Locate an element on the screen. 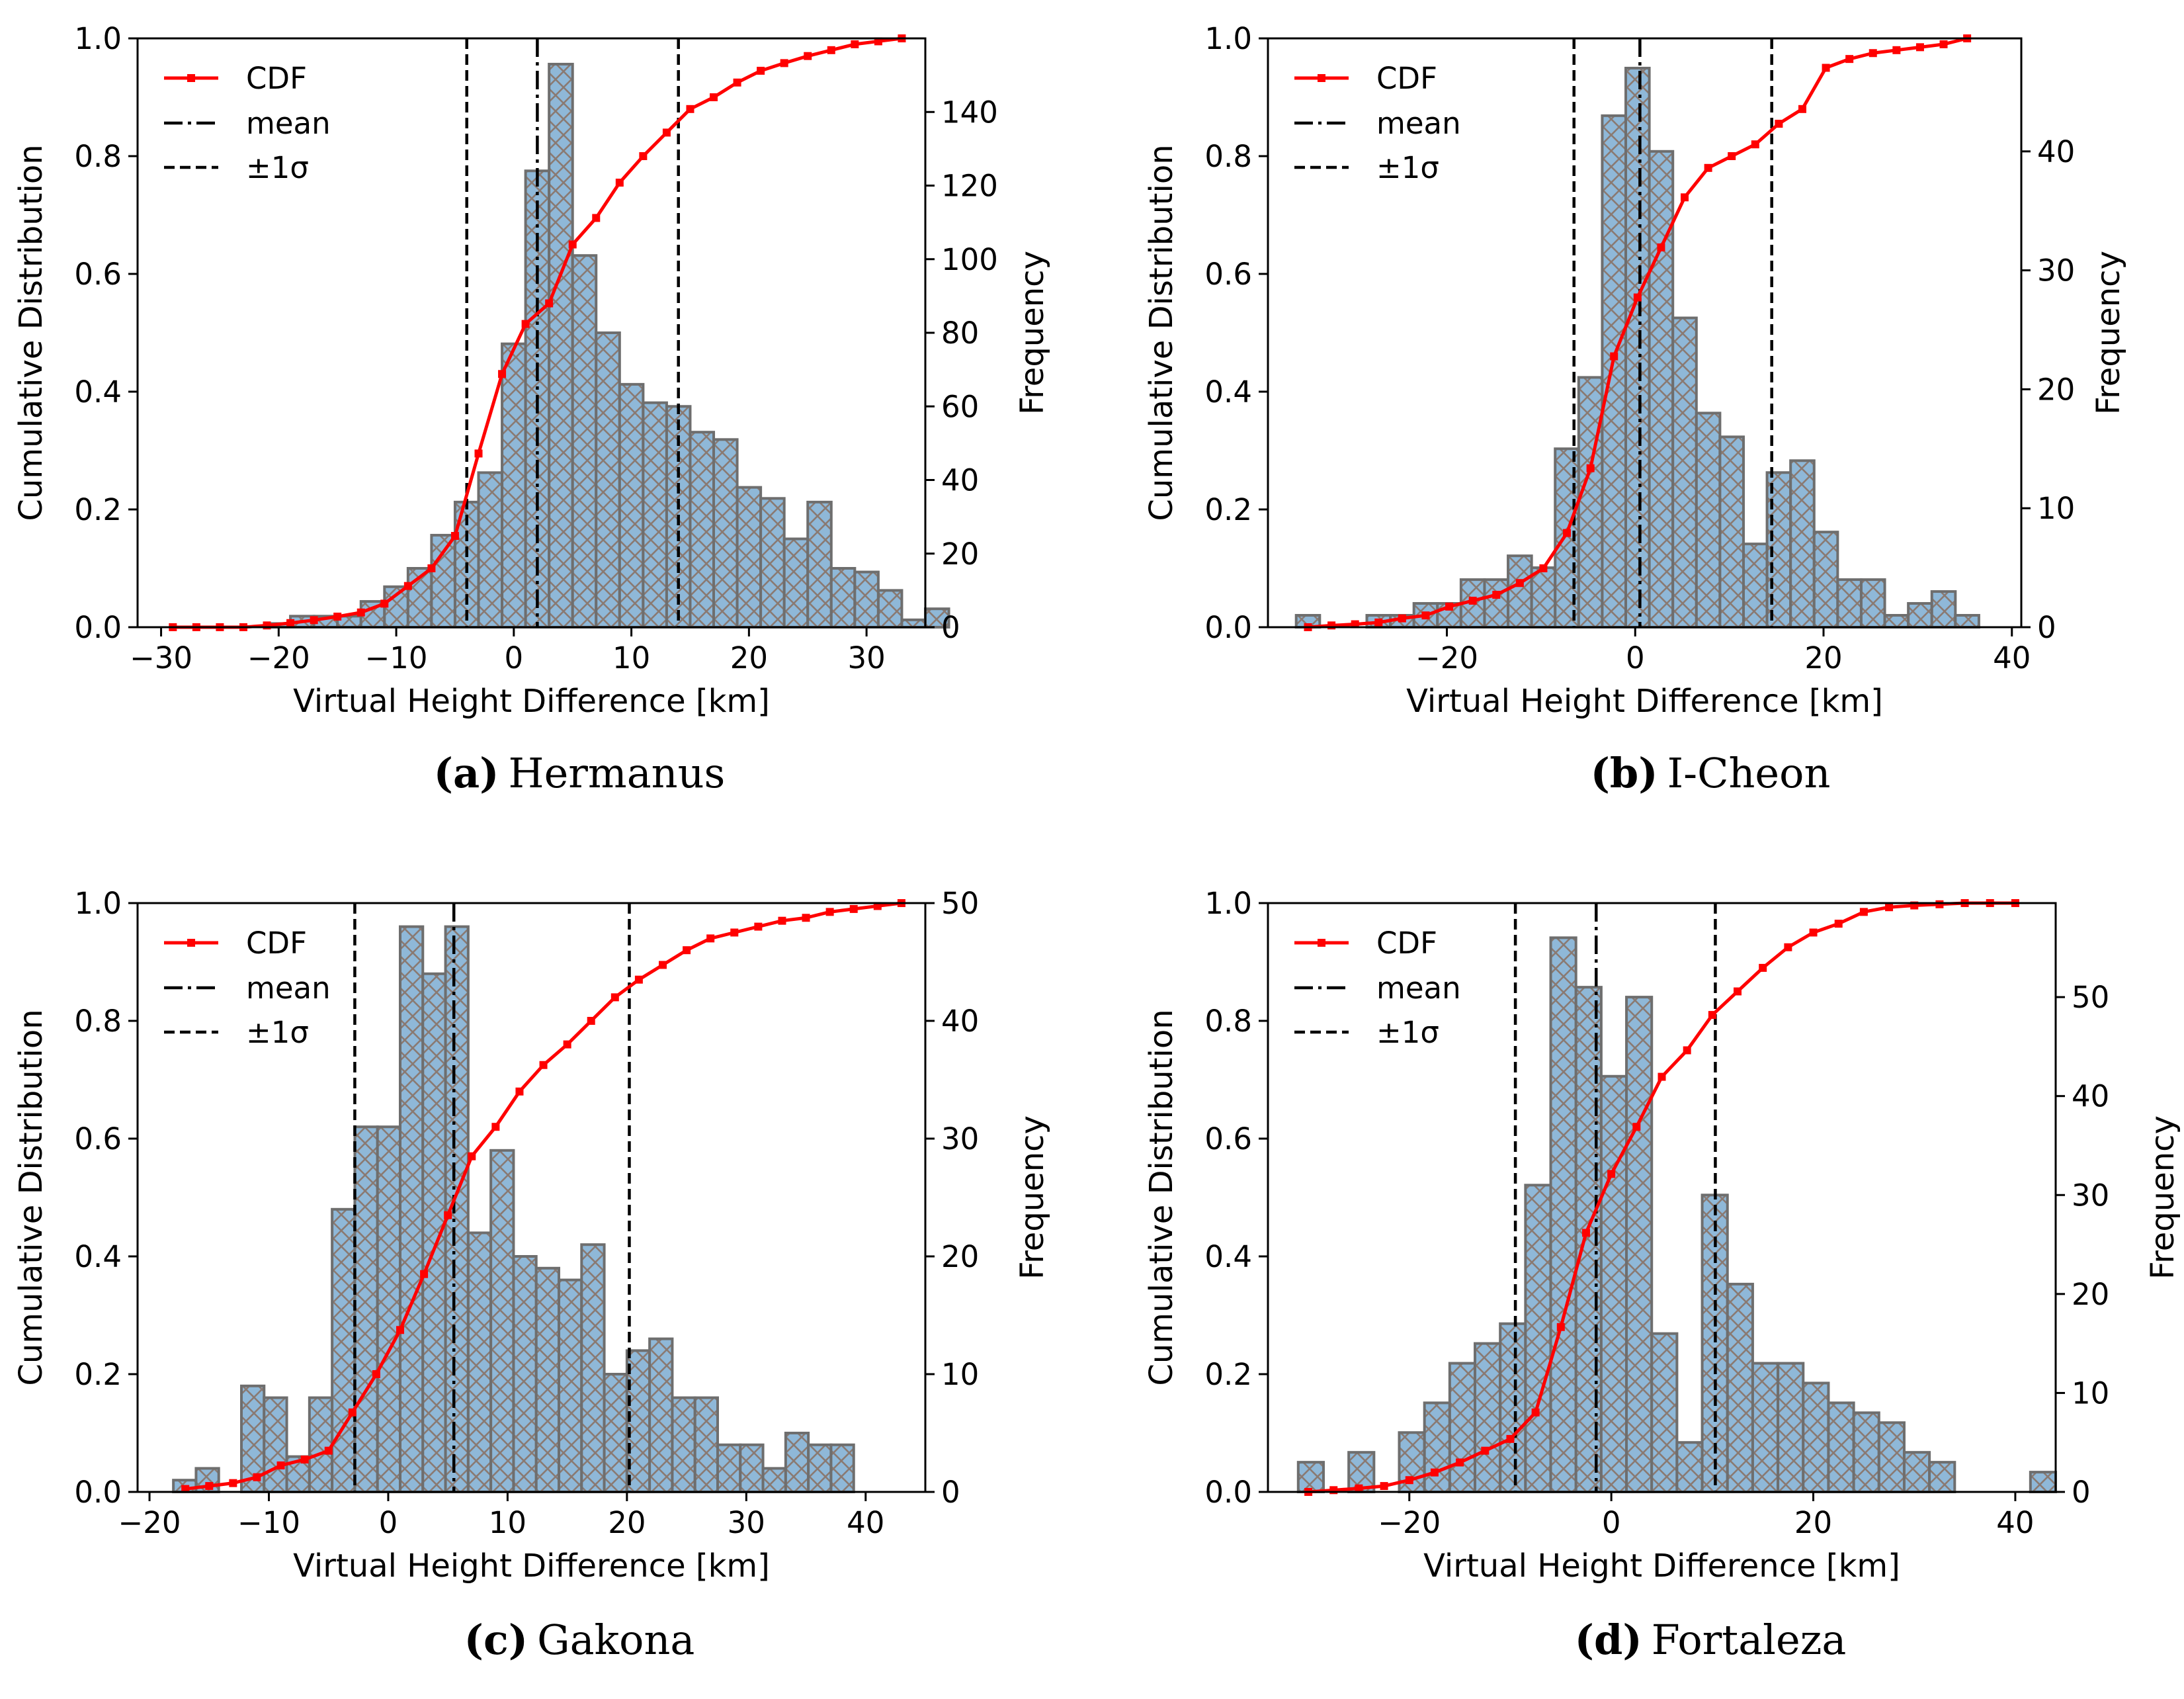 The image size is (2184, 1699). x-axis-label: Virtual Height Difference [km] is located at coordinates (1662, 1566).